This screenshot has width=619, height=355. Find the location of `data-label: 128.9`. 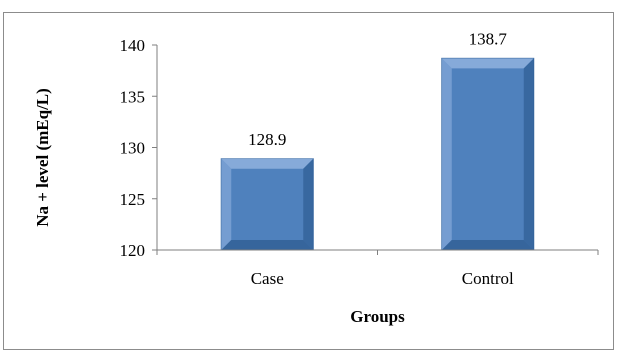

data-label: 128.9 is located at coordinates (267, 139).